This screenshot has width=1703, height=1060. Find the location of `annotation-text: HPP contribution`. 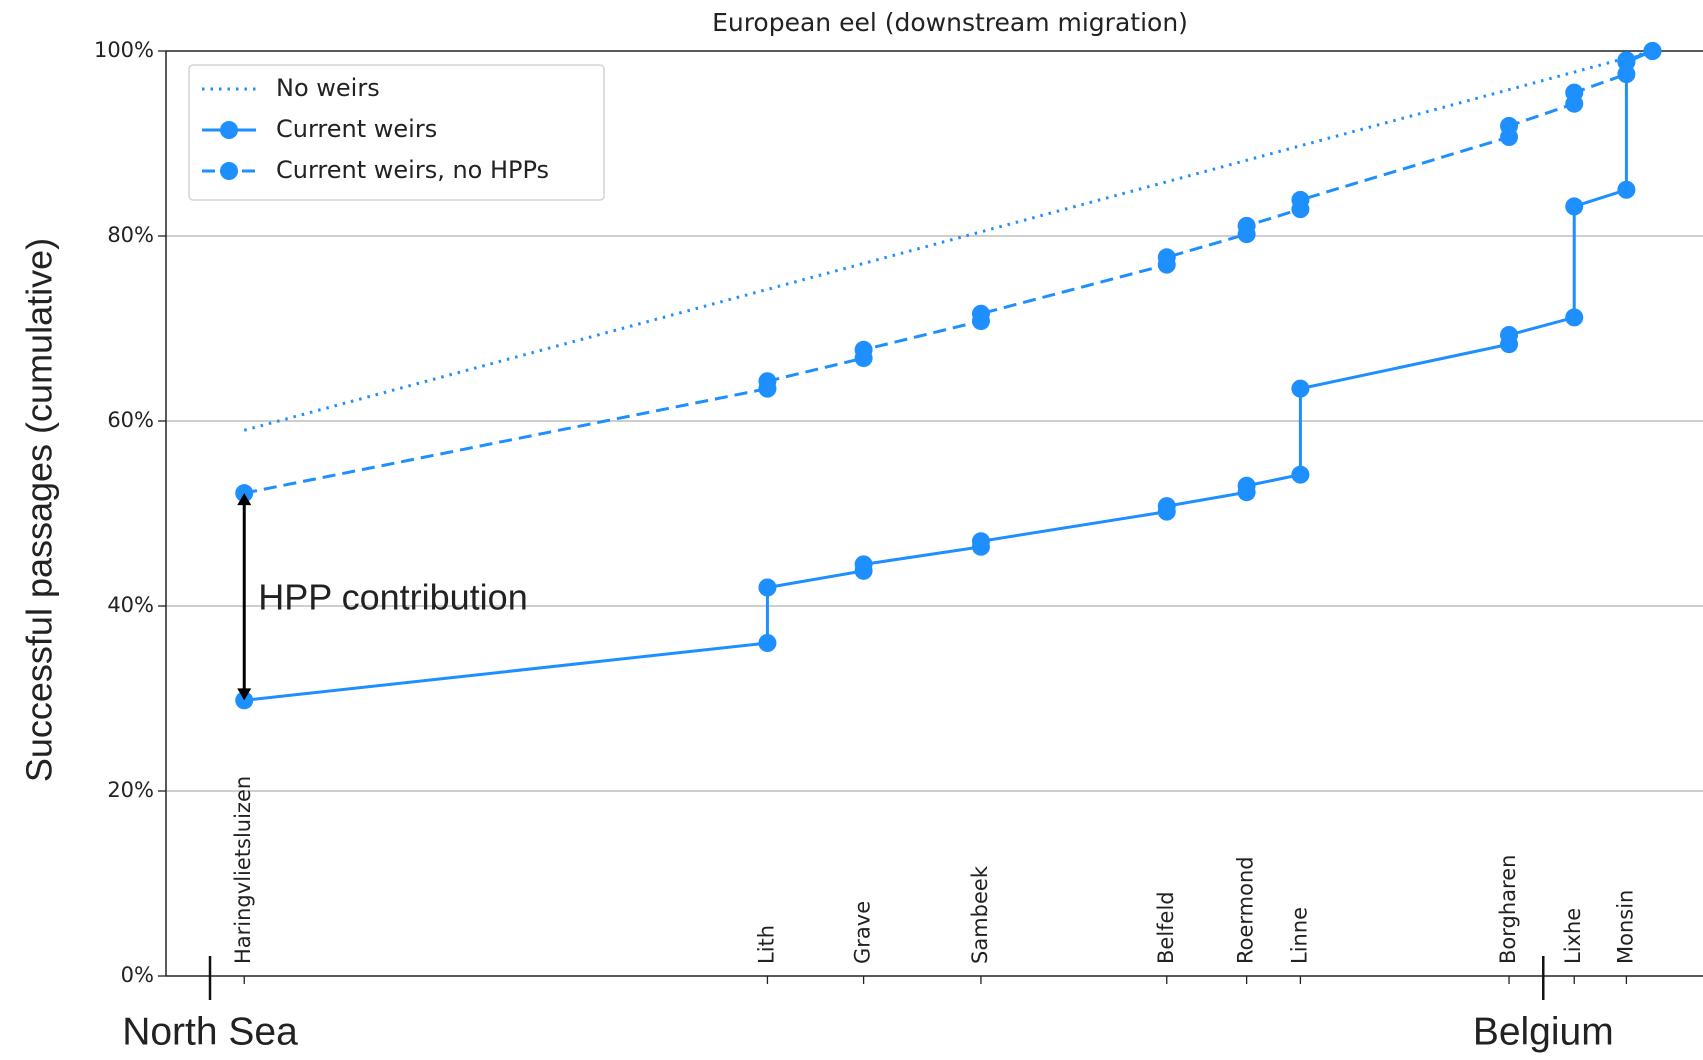

annotation-text: HPP contribution is located at coordinates (393, 596).